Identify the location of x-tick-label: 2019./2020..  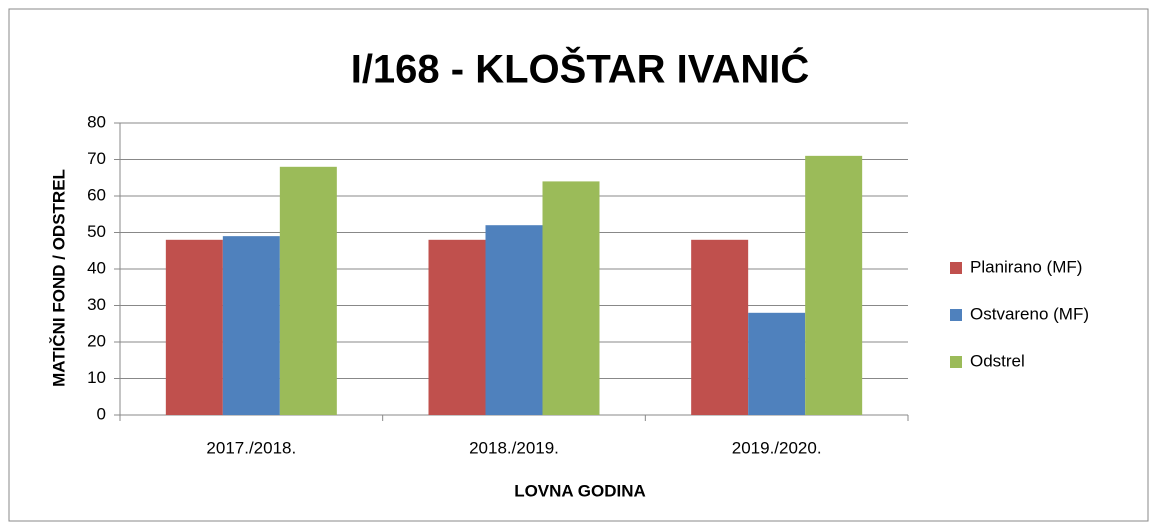
(777, 447).